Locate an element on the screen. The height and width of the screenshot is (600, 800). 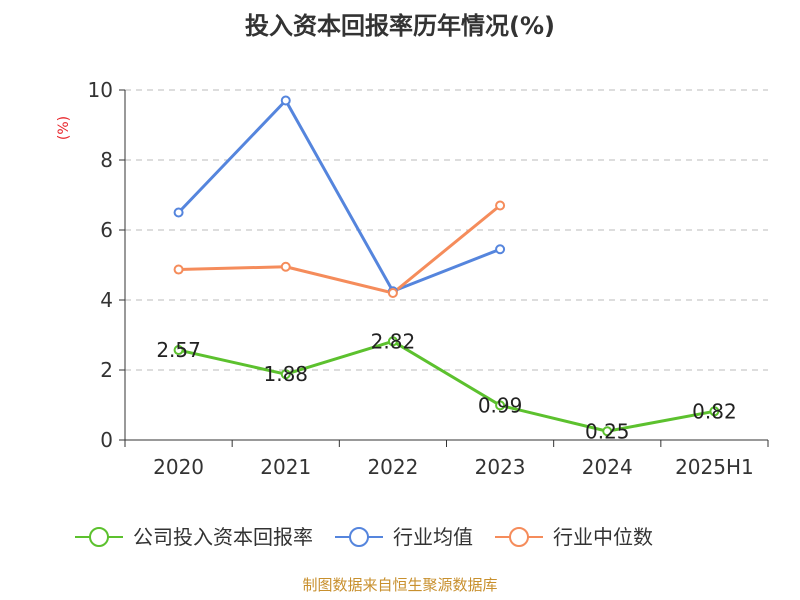
legend-label: 行业均值 is located at coordinates (433, 537).